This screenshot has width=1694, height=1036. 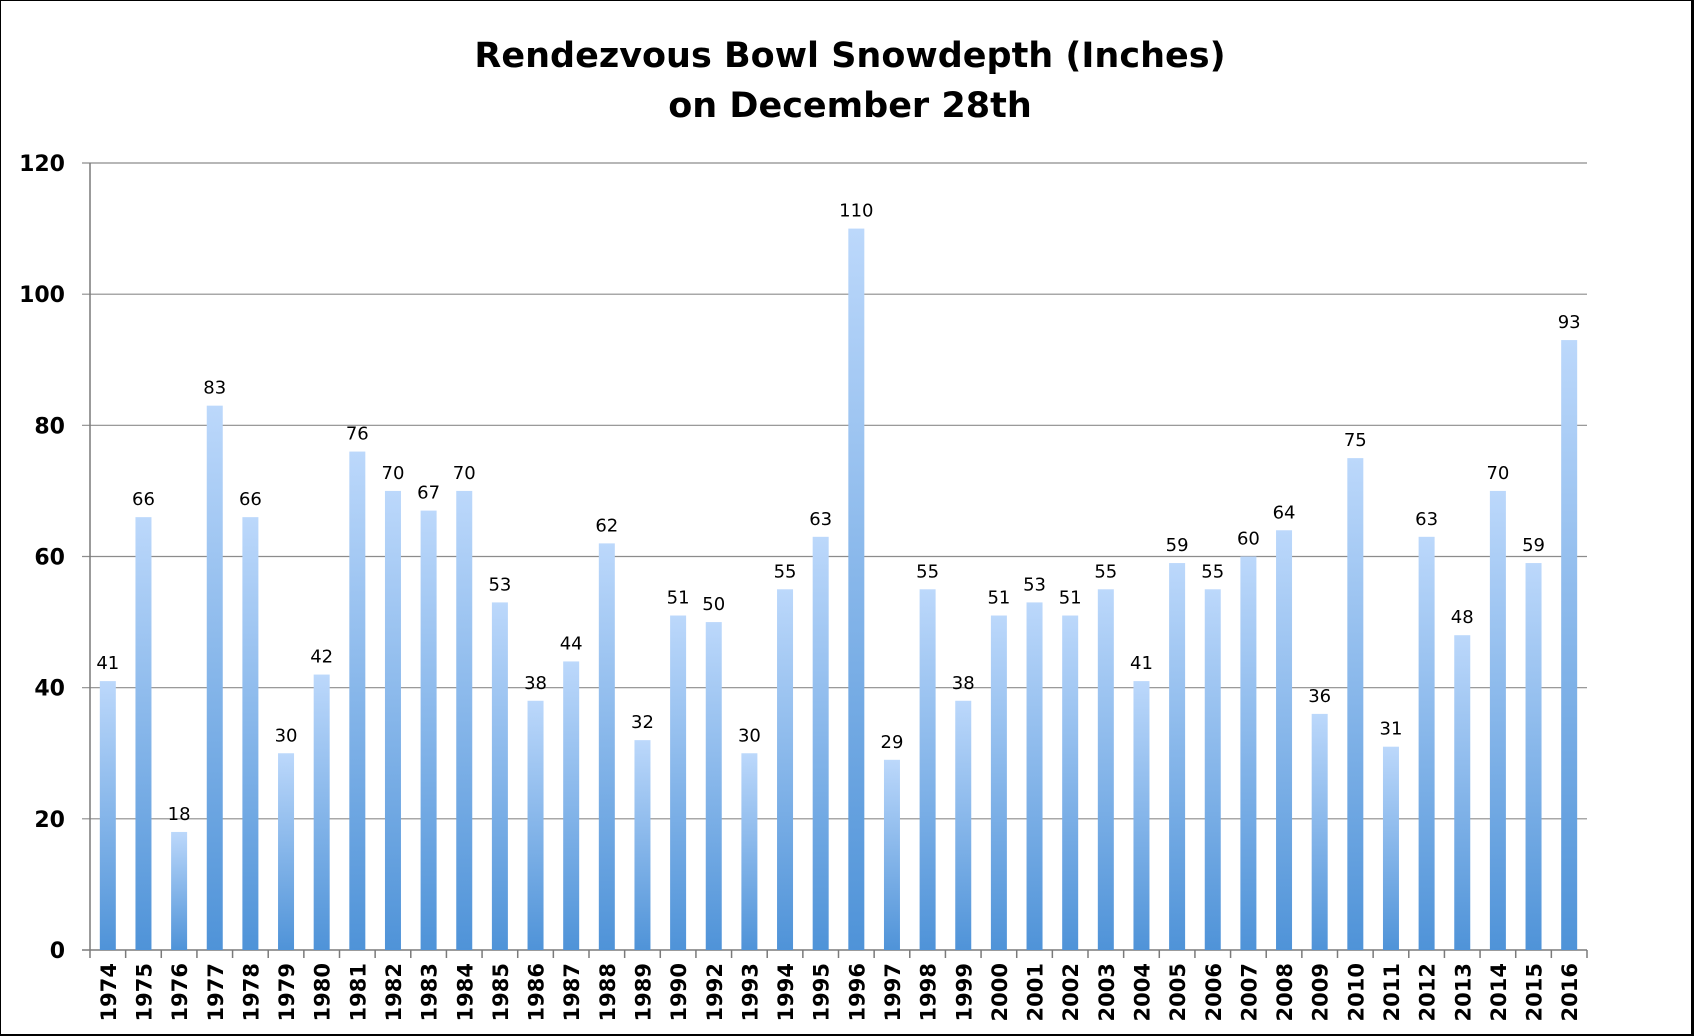 I want to click on y-tick-label: 80, so click(x=49, y=426).